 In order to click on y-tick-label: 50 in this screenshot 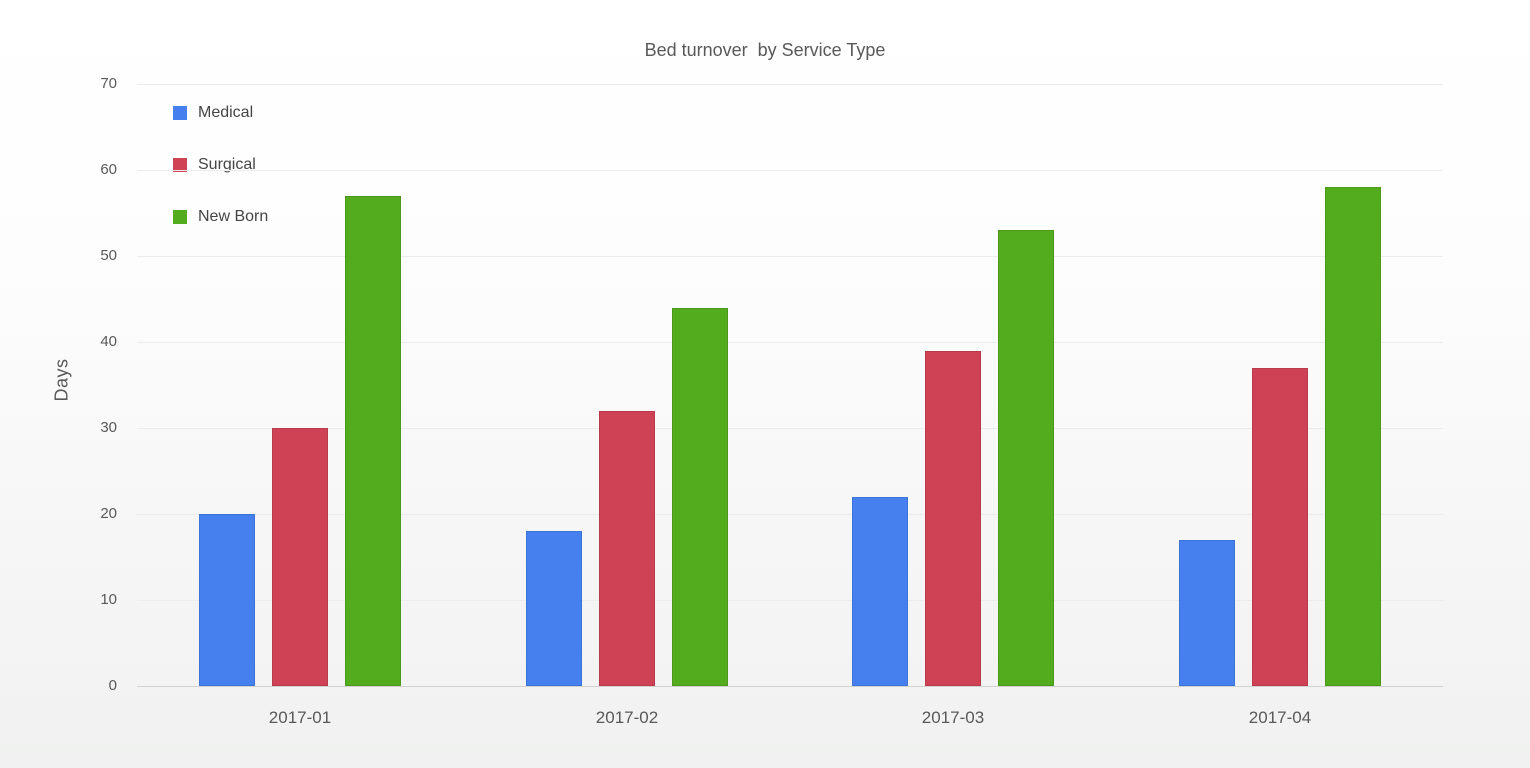, I will do `click(108, 255)`.